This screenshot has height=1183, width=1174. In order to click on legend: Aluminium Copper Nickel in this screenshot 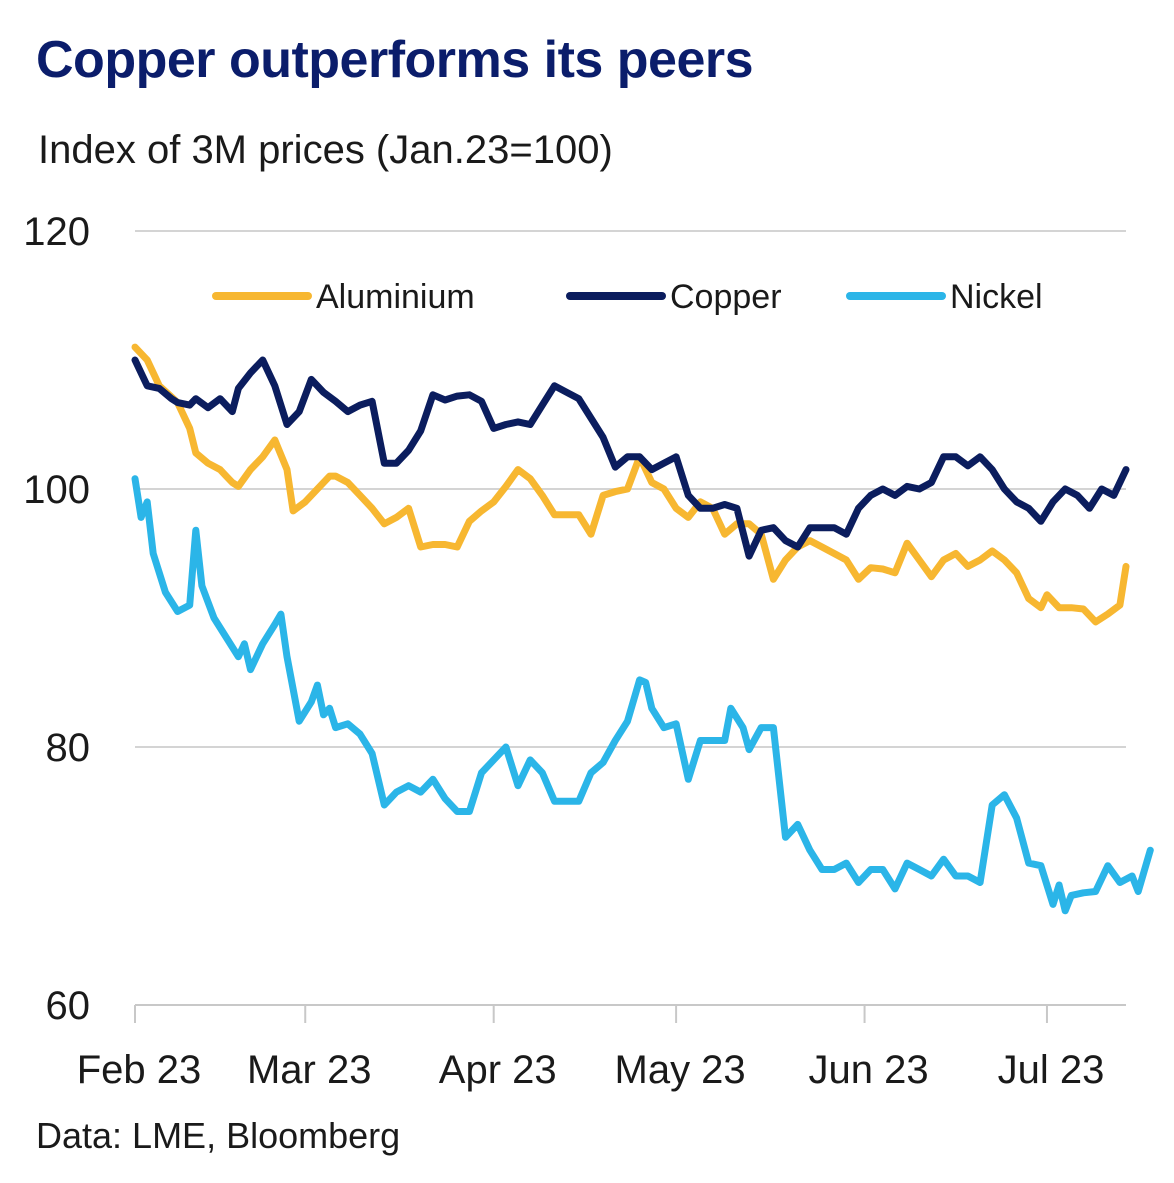, I will do `click(627, 297)`.